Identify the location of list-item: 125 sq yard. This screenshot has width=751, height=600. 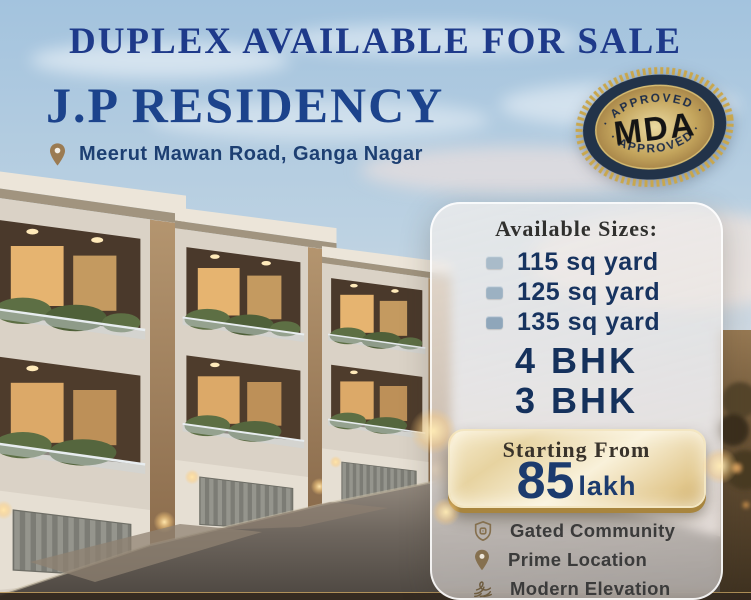
(573, 292).